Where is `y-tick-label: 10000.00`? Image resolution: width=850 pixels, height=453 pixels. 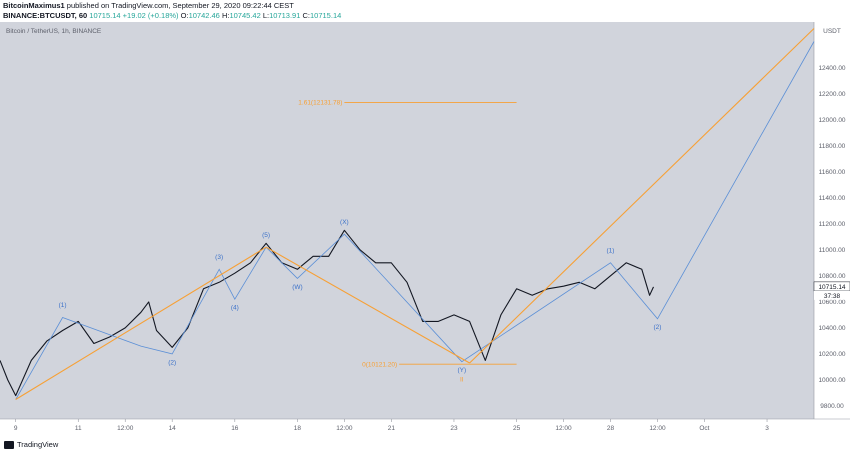
y-tick-label: 10000.00 is located at coordinates (831, 380).